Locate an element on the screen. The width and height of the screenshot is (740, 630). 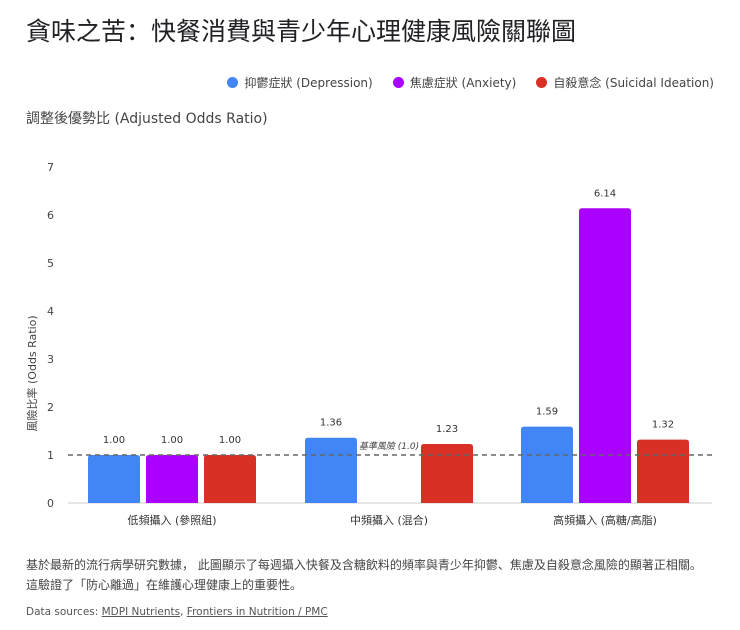
x-tick-label: 高頻攝入 (高糖/高脂) is located at coordinates (605, 520).